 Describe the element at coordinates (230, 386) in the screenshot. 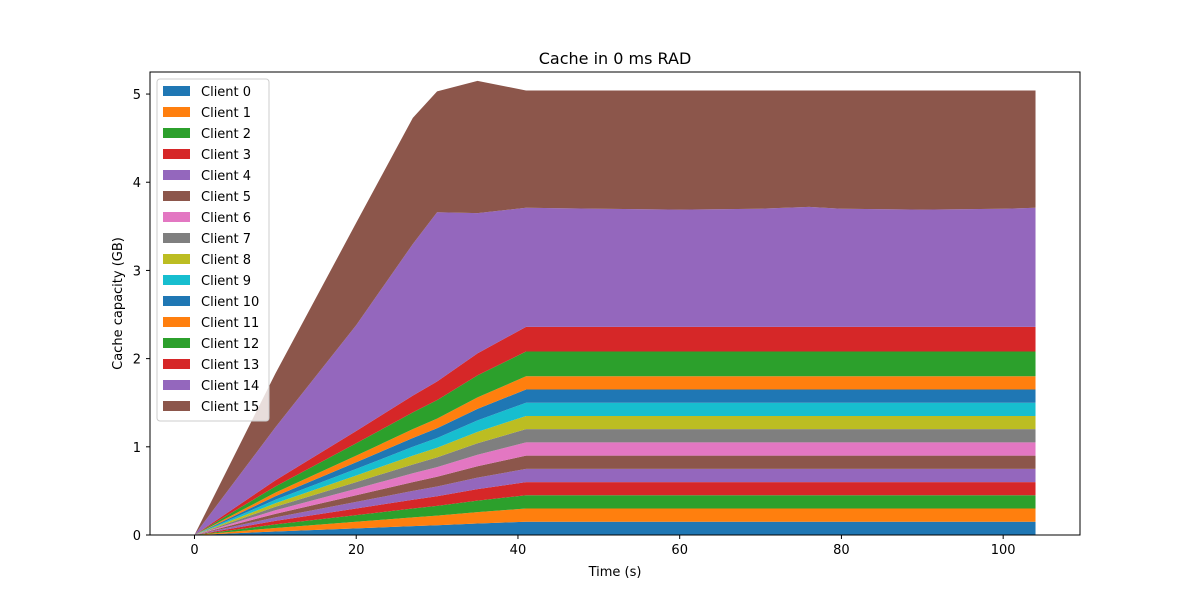

I see `legend-label: Client 14` at that location.